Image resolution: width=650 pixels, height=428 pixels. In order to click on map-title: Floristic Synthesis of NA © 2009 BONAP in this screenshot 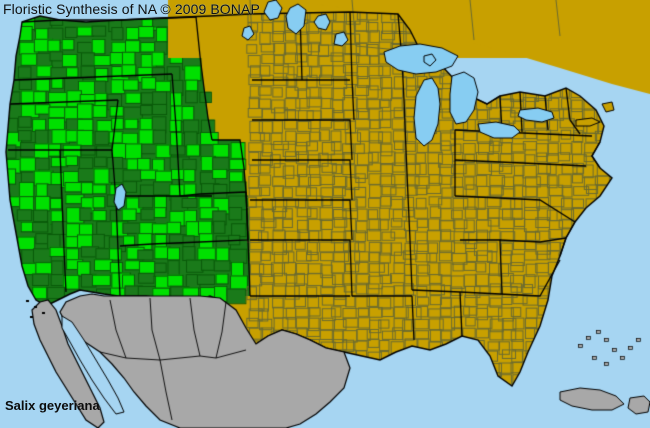, I will do `click(131, 9)`.